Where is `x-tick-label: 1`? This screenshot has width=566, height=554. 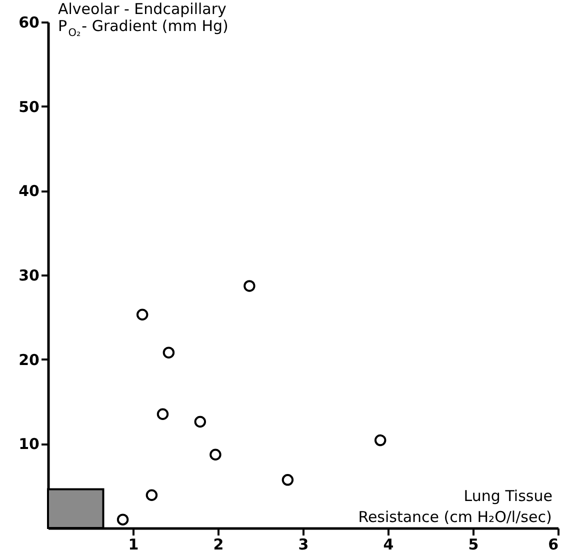 x-tick-label: 1 is located at coordinates (133, 545).